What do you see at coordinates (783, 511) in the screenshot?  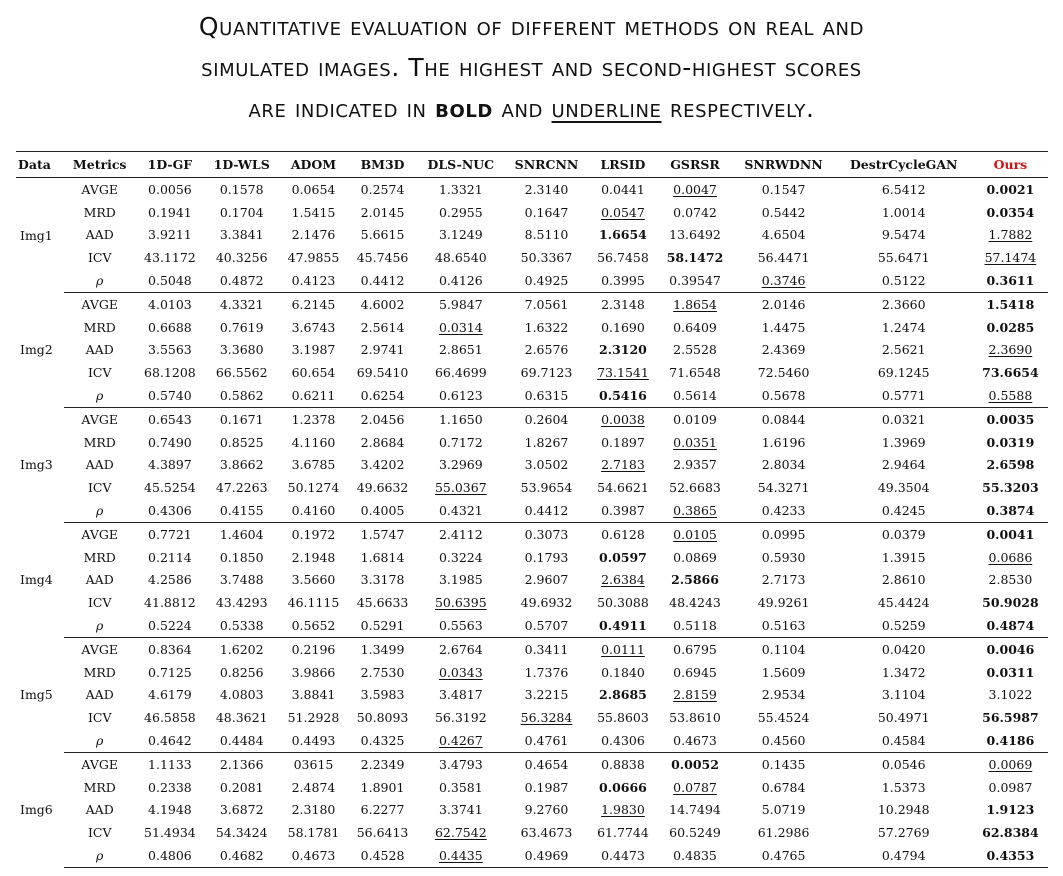 I see `table-cell: 0.4233` at bounding box center [783, 511].